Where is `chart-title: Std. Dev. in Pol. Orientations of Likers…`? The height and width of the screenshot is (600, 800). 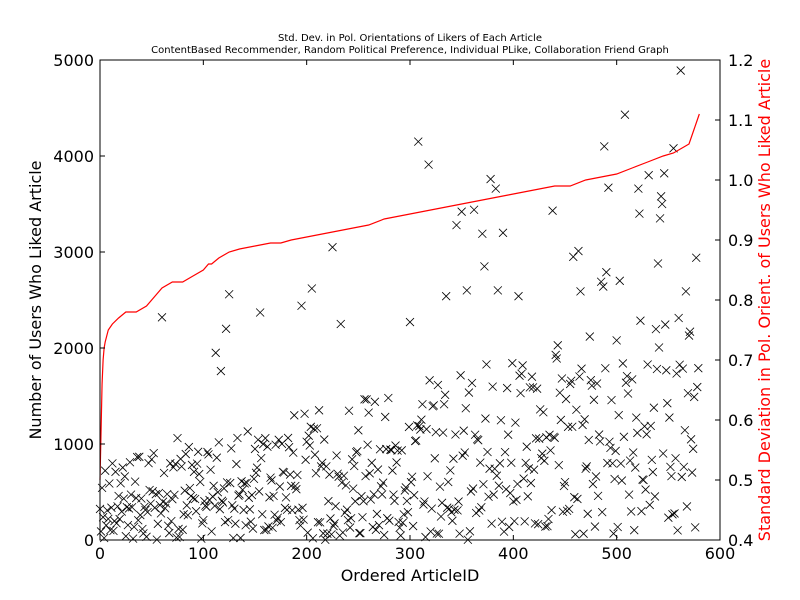 chart-title: Std. Dev. in Pol. Orientations of Likers… is located at coordinates (410, 38).